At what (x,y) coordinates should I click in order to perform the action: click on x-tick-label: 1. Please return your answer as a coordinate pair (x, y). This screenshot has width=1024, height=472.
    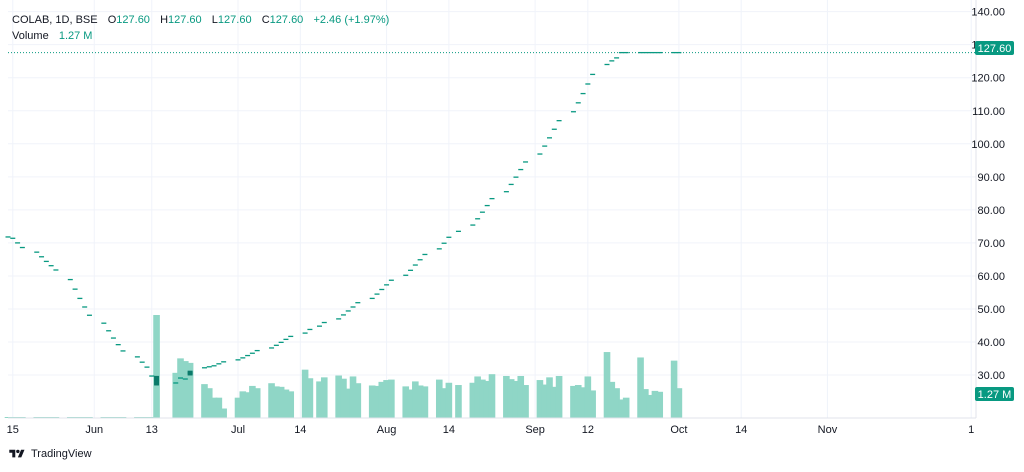
    Looking at the image, I should click on (971, 430).